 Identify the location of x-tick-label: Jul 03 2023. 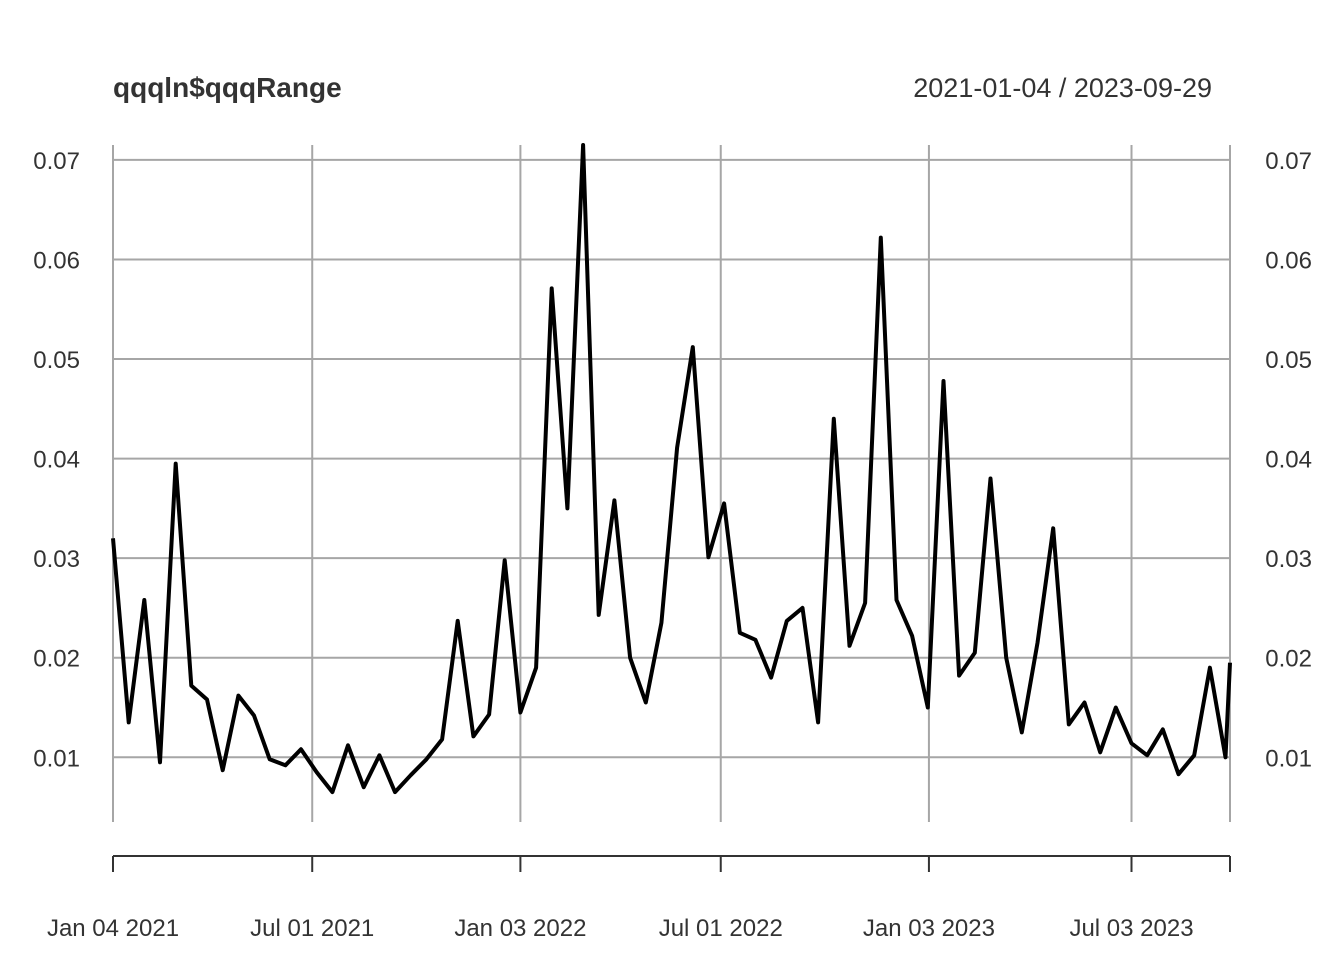
(1131, 928).